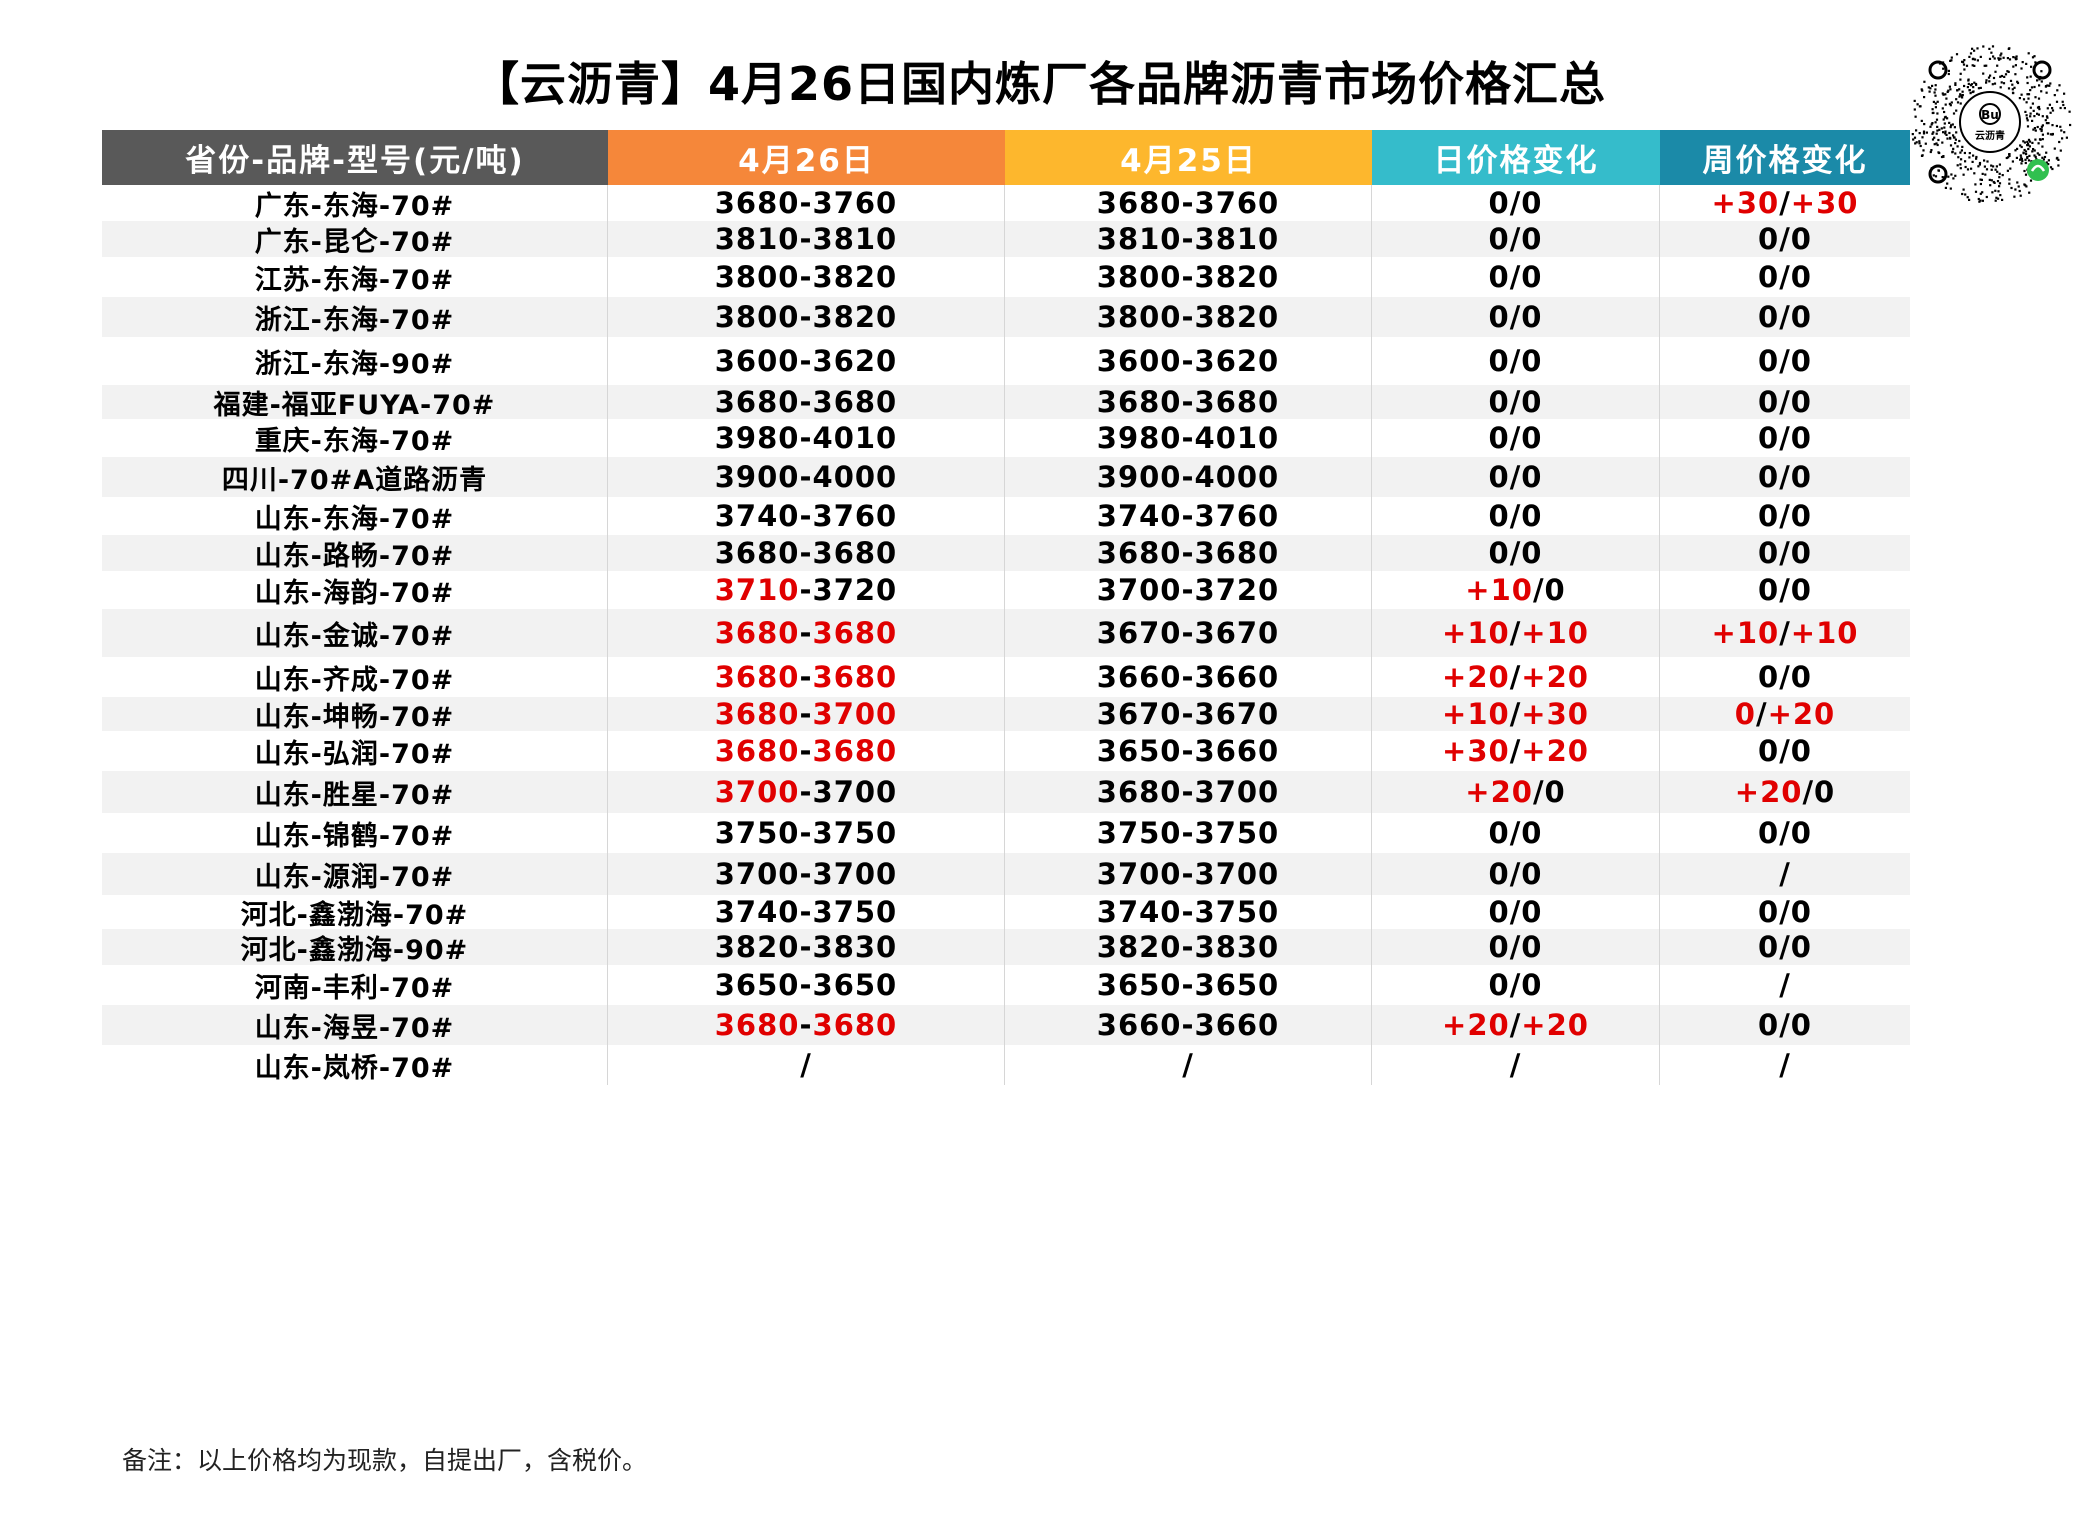 Image resolution: width=2079 pixels, height=1515 pixels. I want to click on weekly-change-cell: +30/+30, so click(1785, 203).